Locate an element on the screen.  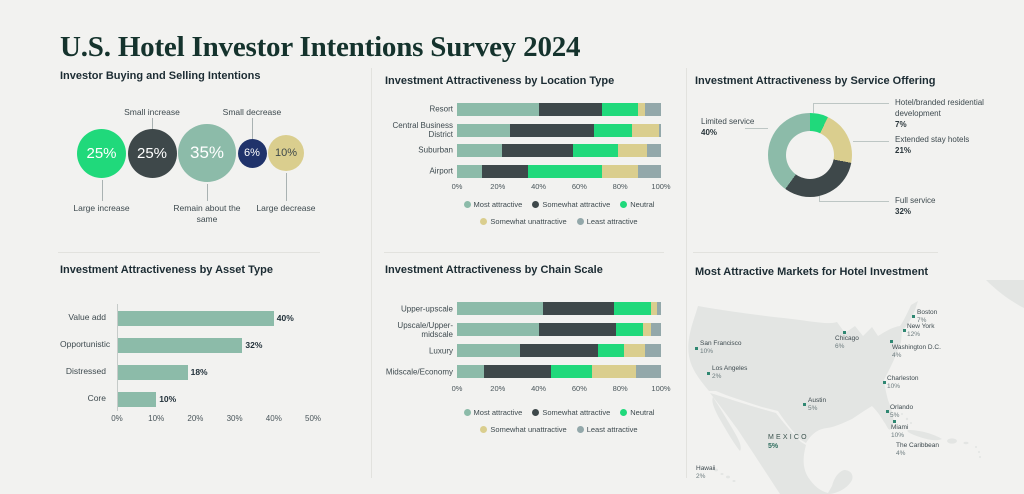
map-dot-boston is located at coordinates (913, 316).